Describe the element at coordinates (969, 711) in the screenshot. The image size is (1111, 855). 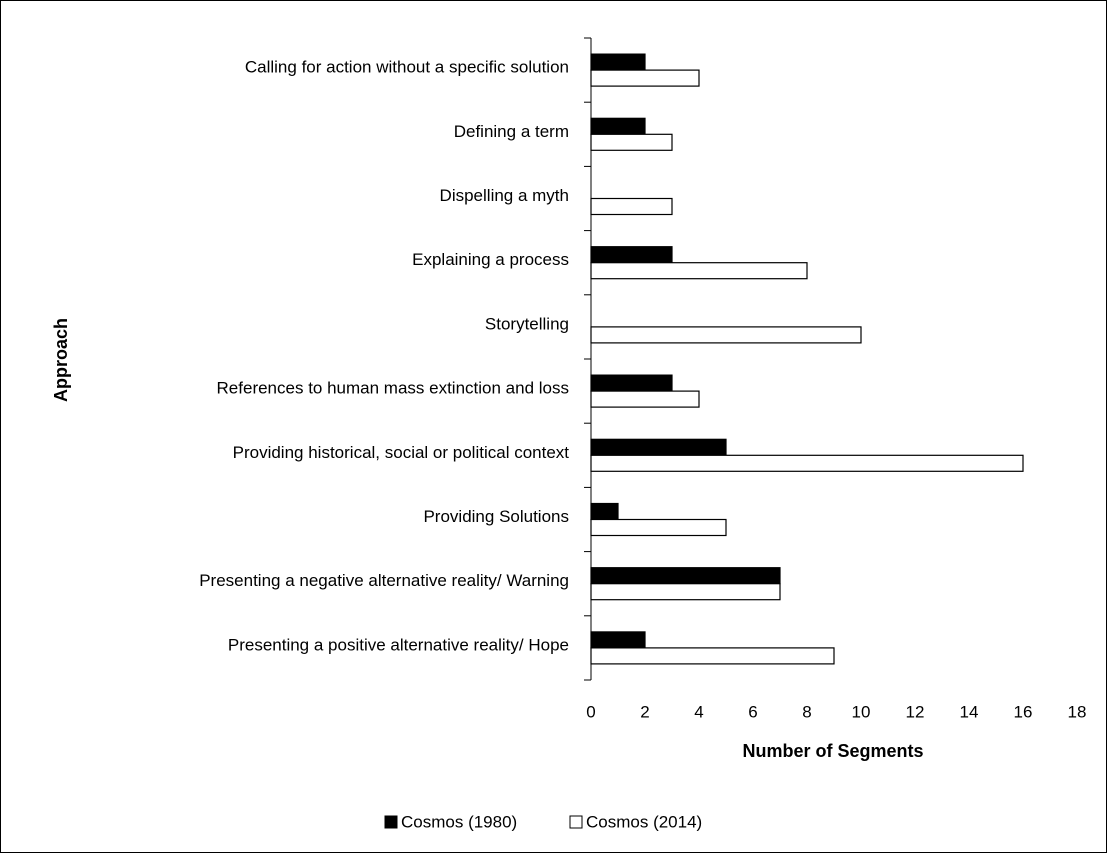
I see `x-tick-label: 14` at that location.